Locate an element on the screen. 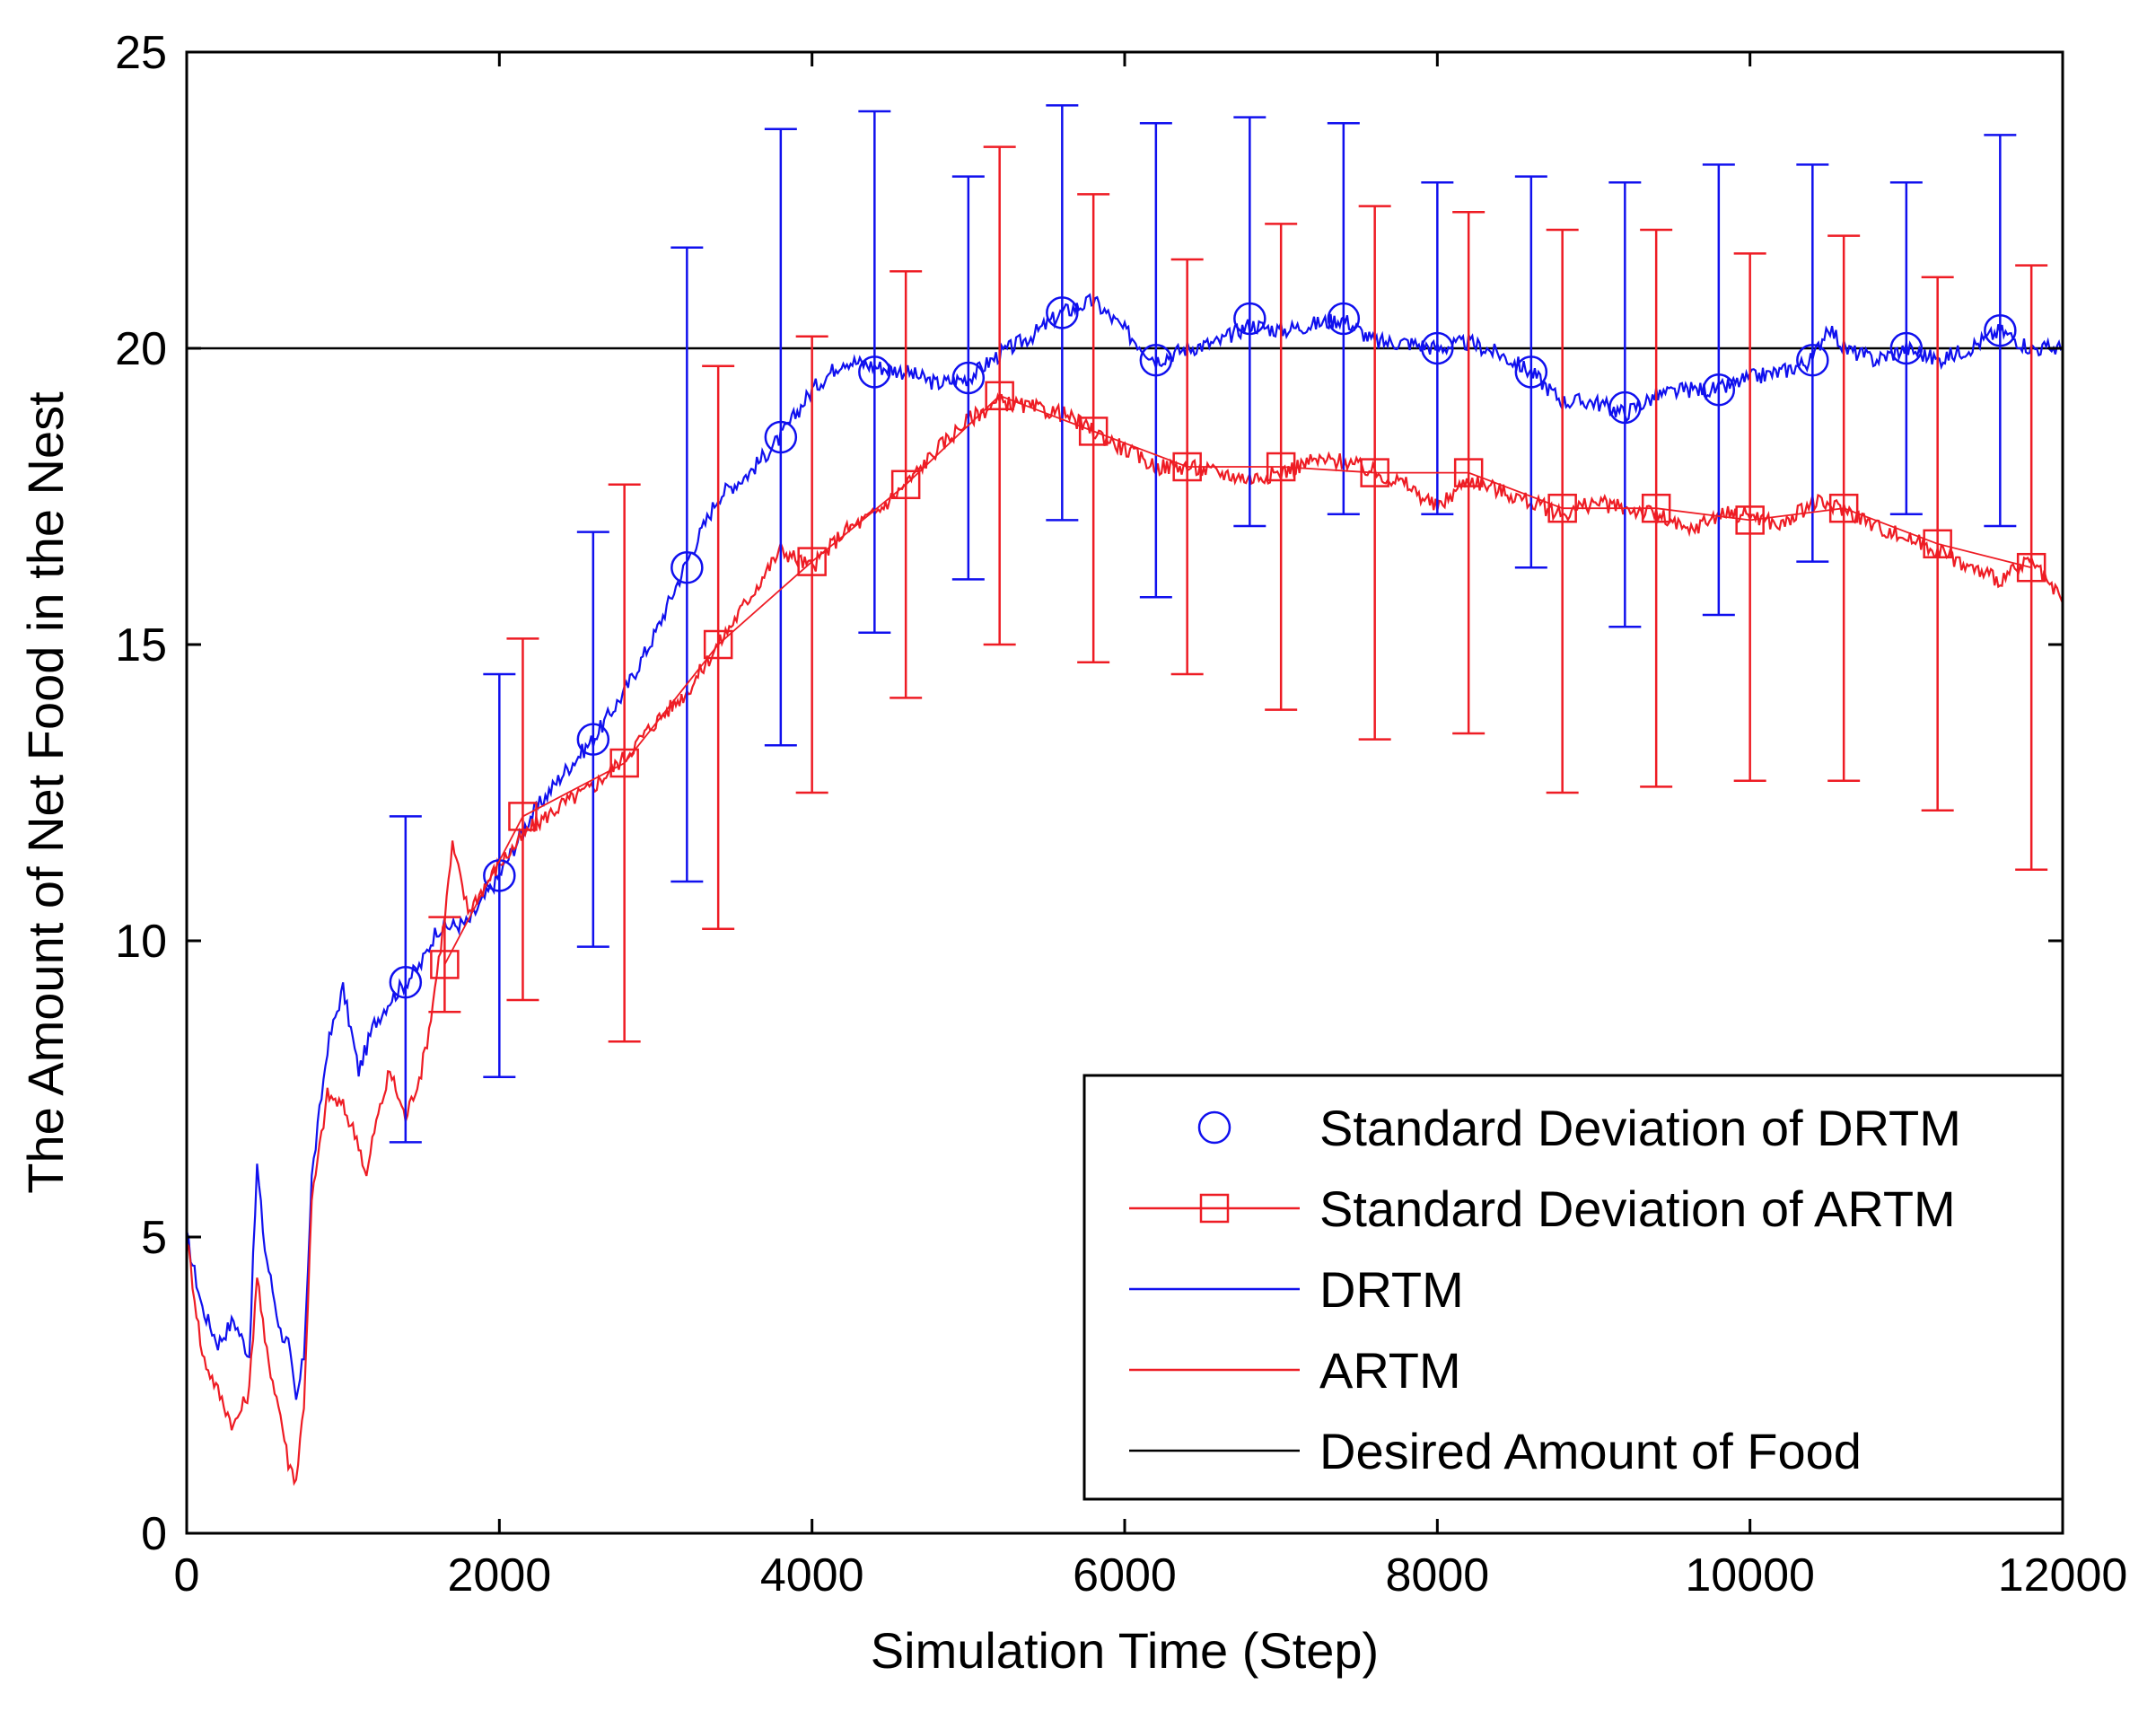 Image resolution: width=2156 pixels, height=1711 pixels. y-axis-label: The Amount of Net Food in the Nest is located at coordinates (45, 792).